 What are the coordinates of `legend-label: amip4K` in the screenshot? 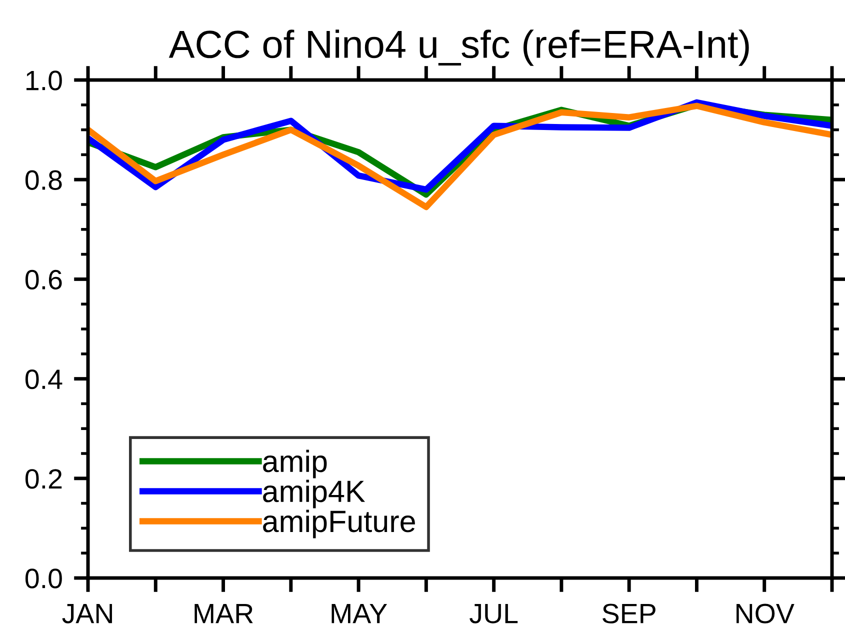 It's located at (314, 494).